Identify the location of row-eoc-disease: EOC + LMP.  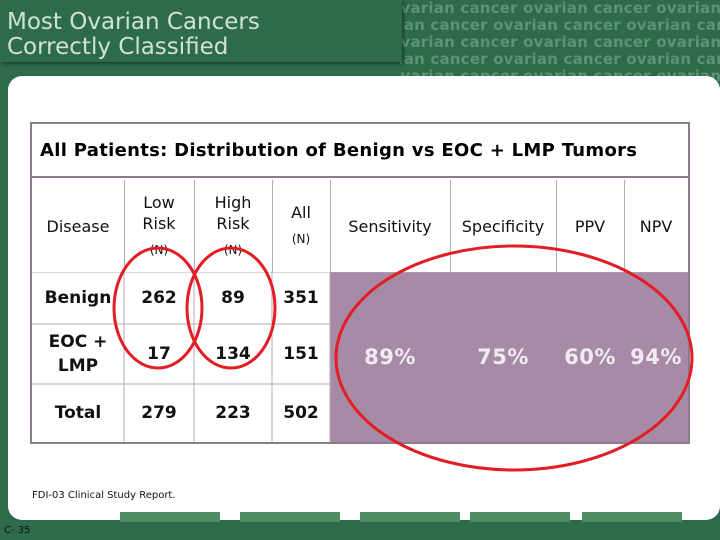
(78, 354).